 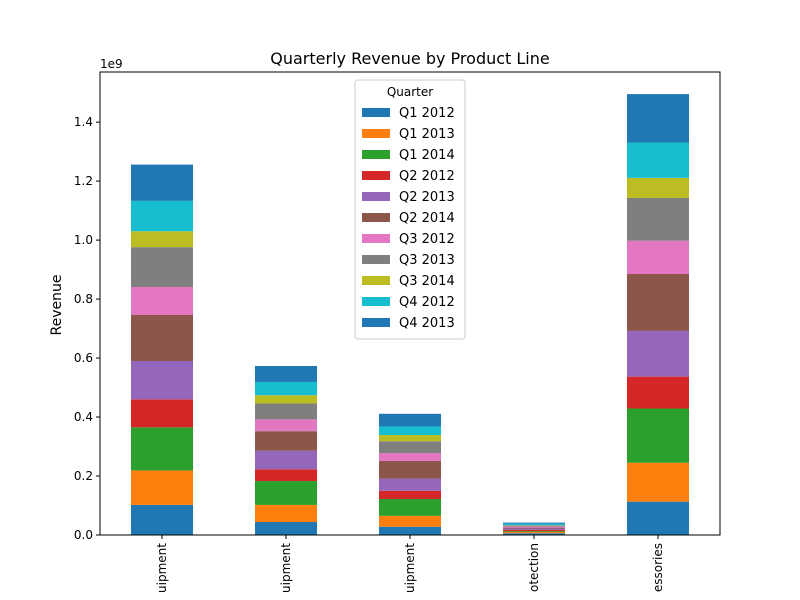 What do you see at coordinates (427, 155) in the screenshot?
I see `legend-label: Q1 2014` at bounding box center [427, 155].